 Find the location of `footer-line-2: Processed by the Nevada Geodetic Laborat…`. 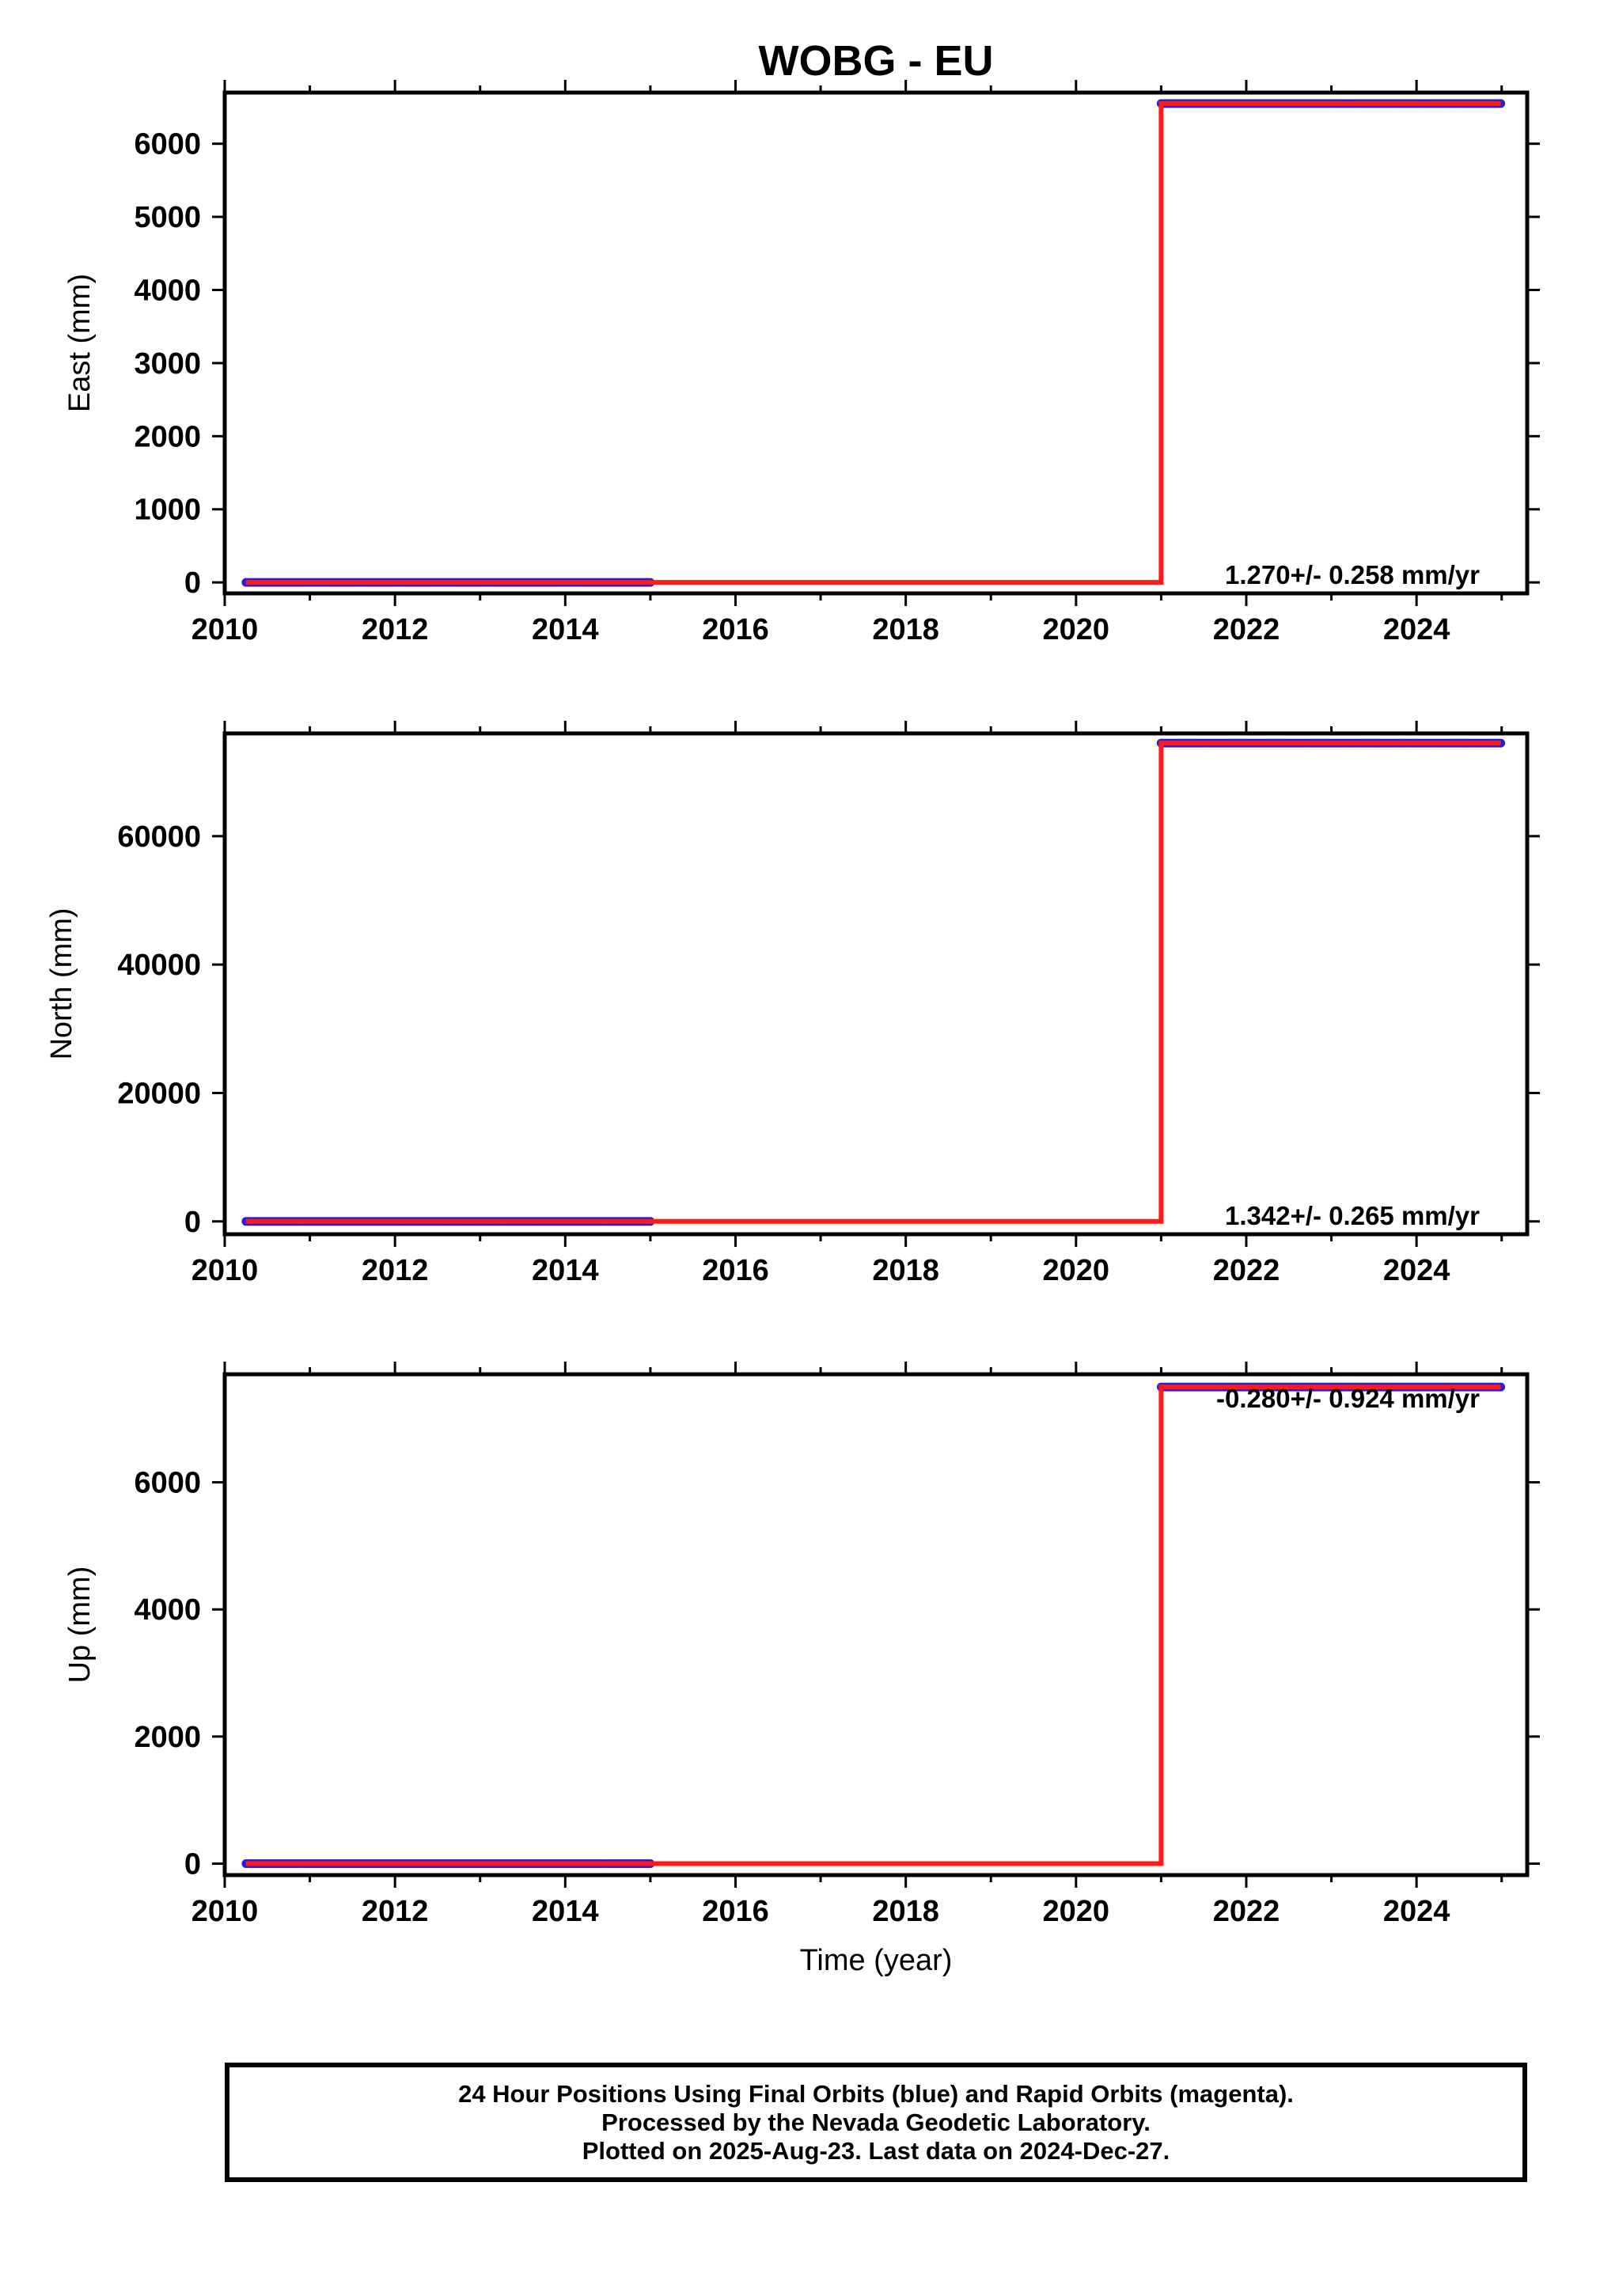

footer-line-2: Processed by the Nevada Geodetic Laborat… is located at coordinates (876, 2122).